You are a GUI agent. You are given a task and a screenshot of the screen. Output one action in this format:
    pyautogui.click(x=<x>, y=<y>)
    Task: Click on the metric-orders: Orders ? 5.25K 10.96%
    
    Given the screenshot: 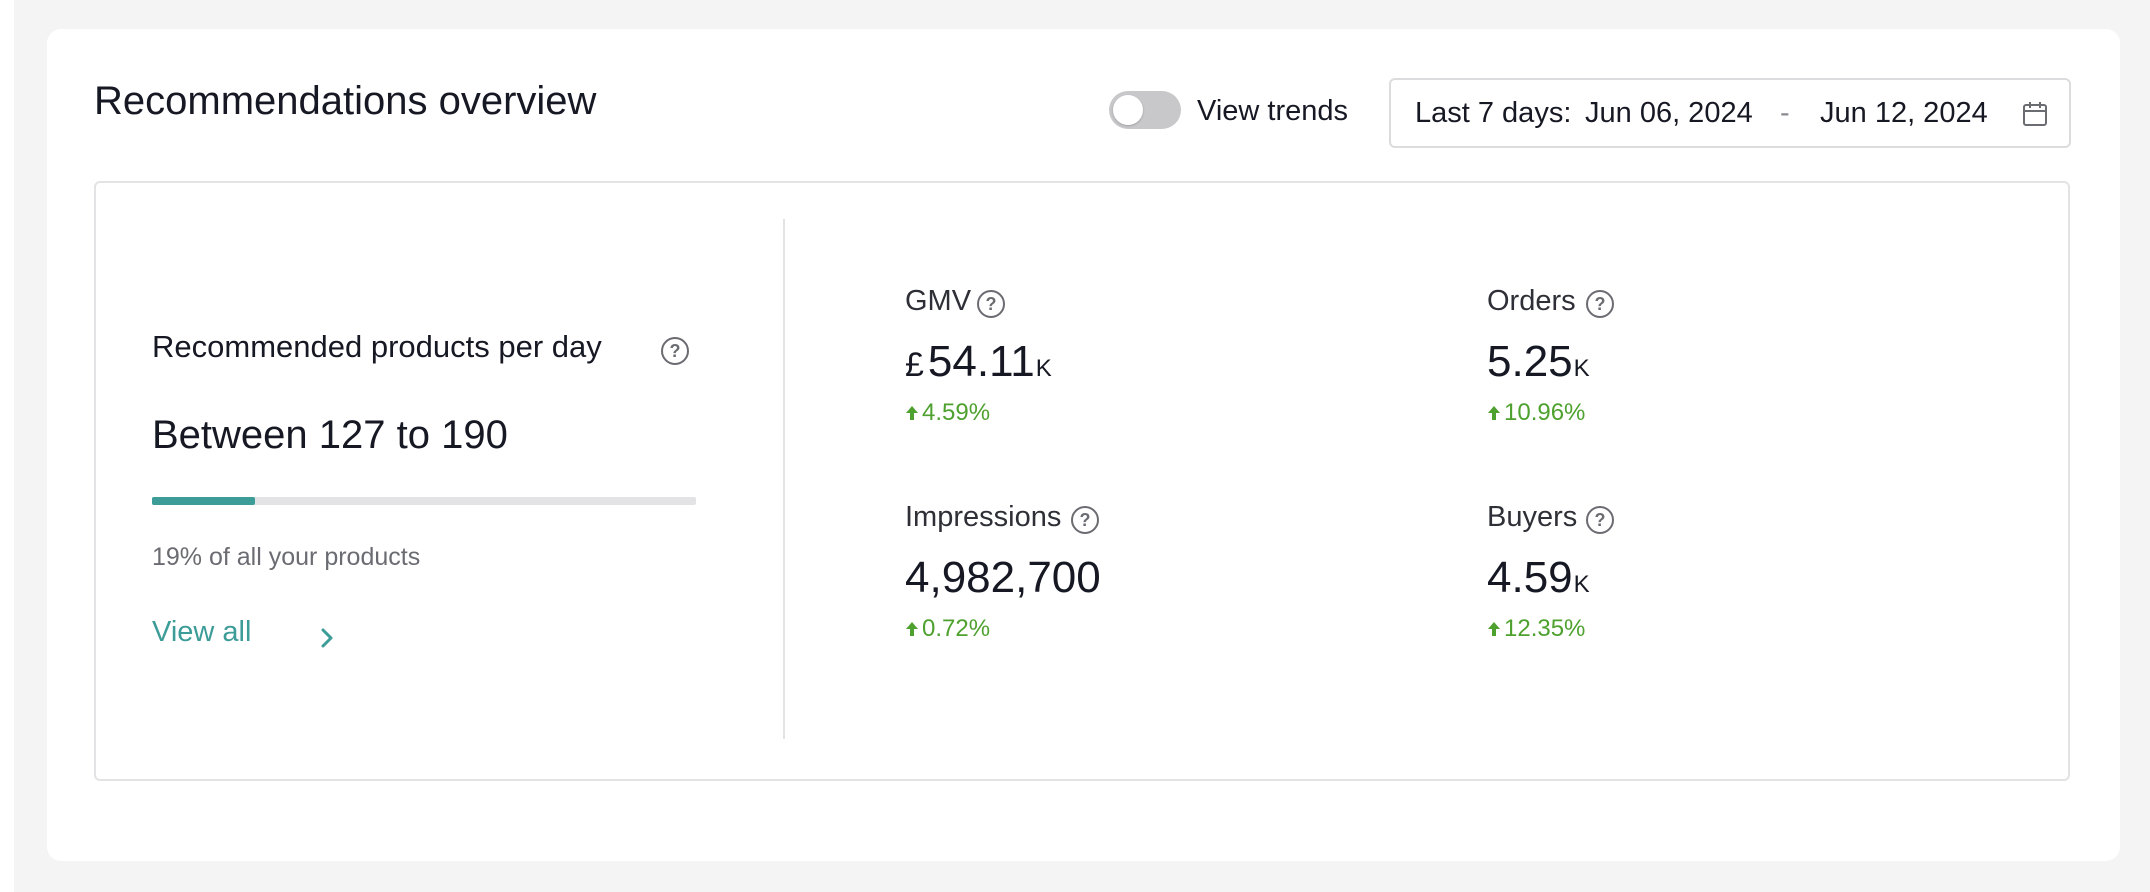 What is the action you would take?
    pyautogui.click(x=1737, y=370)
    